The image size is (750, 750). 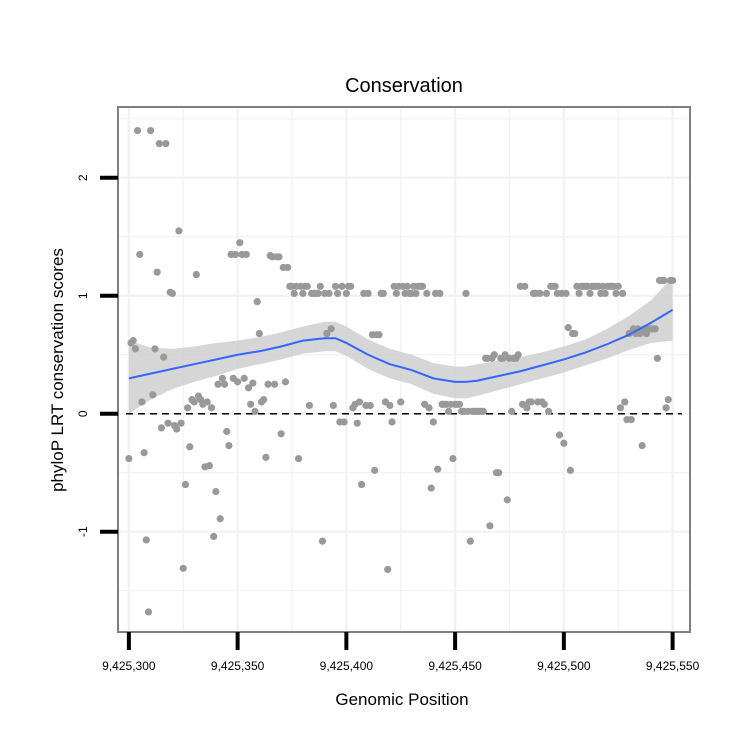 I want to click on x-tick-label: 9,425,550, so click(x=673, y=666).